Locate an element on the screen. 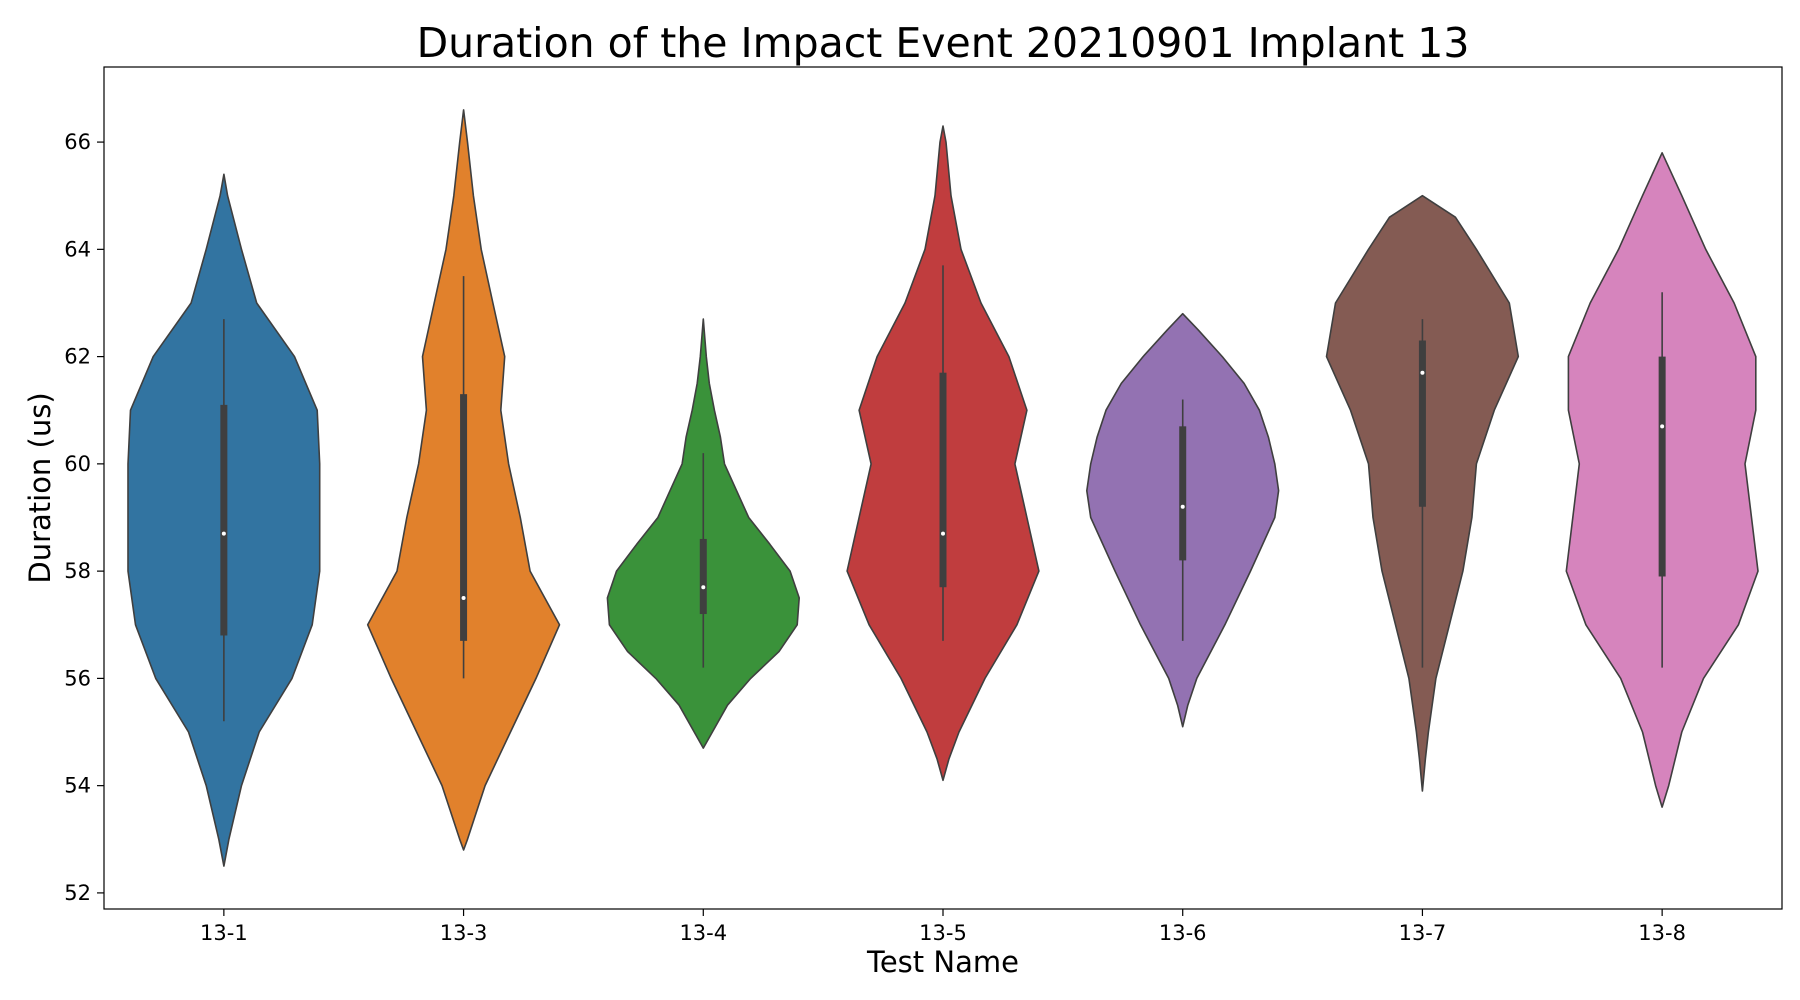 This screenshot has height=1000, width=1800. y-tick-label: 52 is located at coordinates (77, 893).